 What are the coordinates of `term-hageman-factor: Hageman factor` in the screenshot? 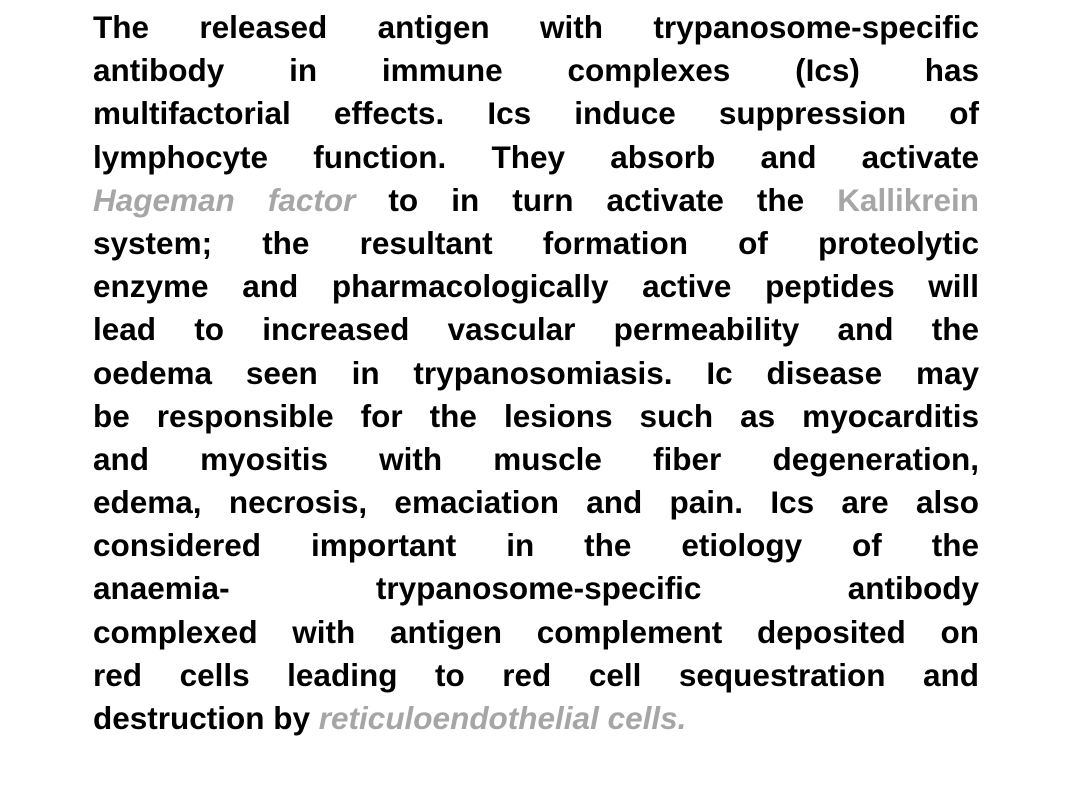 It's located at (224, 199).